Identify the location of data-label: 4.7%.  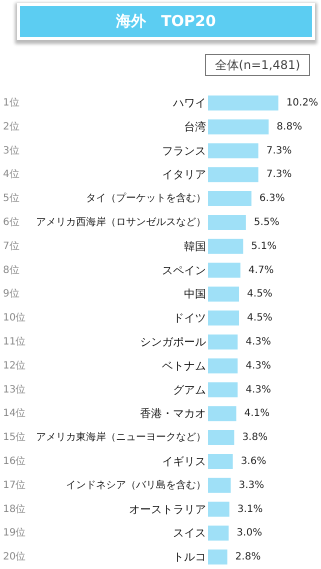
(261, 270).